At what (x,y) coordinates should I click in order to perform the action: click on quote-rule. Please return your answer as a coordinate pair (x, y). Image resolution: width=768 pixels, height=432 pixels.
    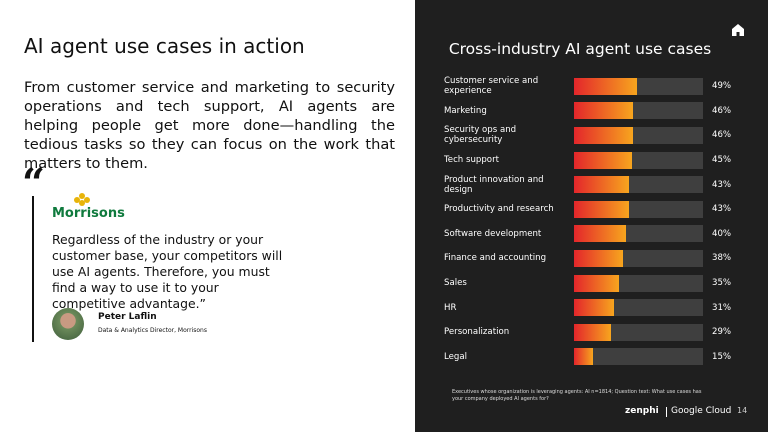
    Looking at the image, I should click on (33, 269).